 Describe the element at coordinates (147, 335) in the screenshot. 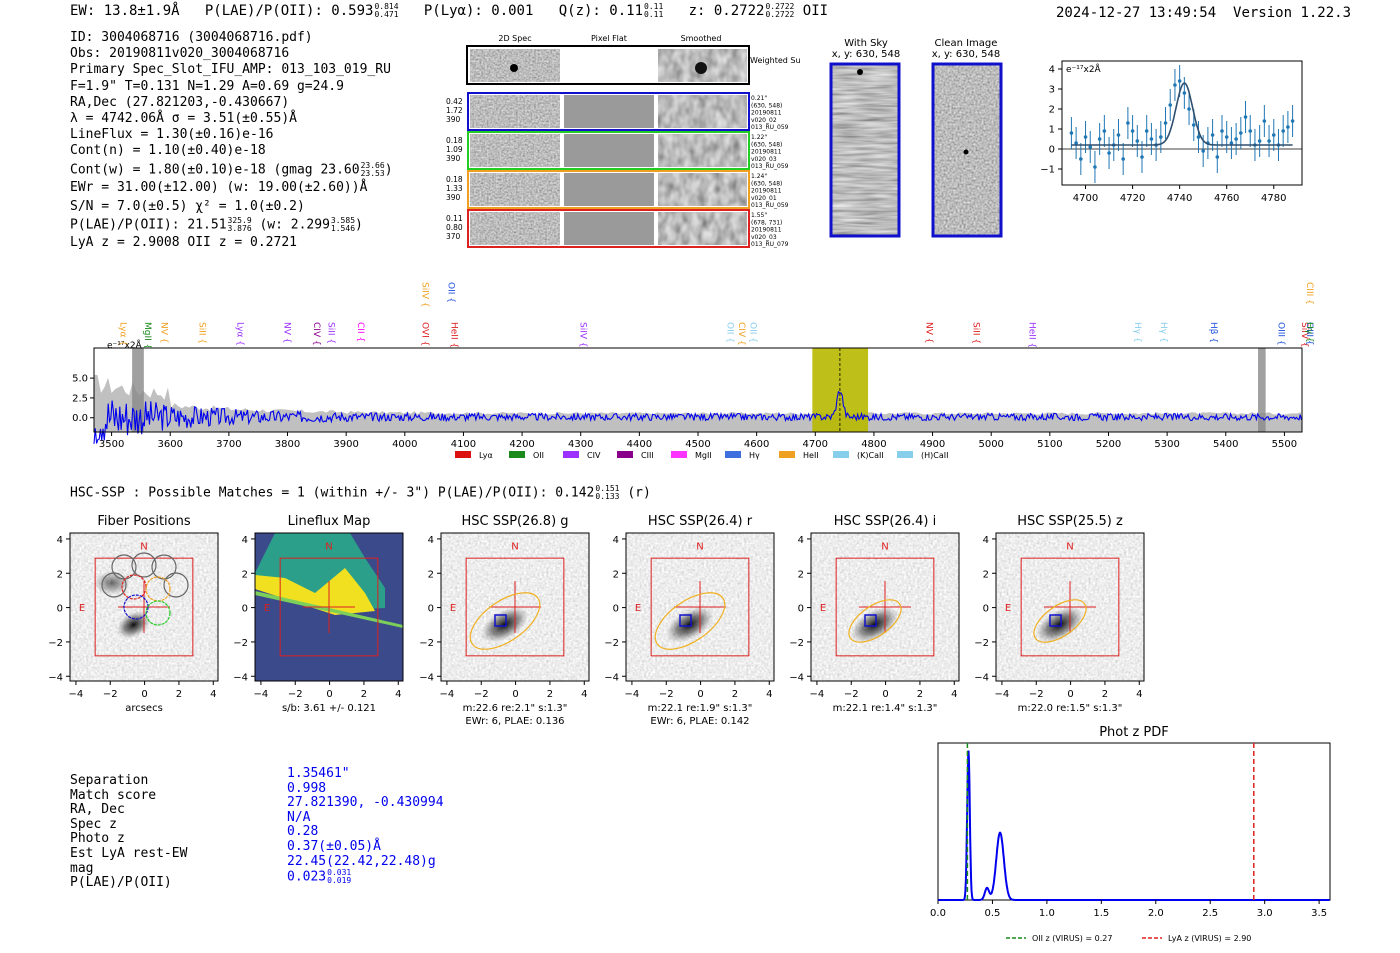

I see `spectrum-line-label: MgII {` at that location.